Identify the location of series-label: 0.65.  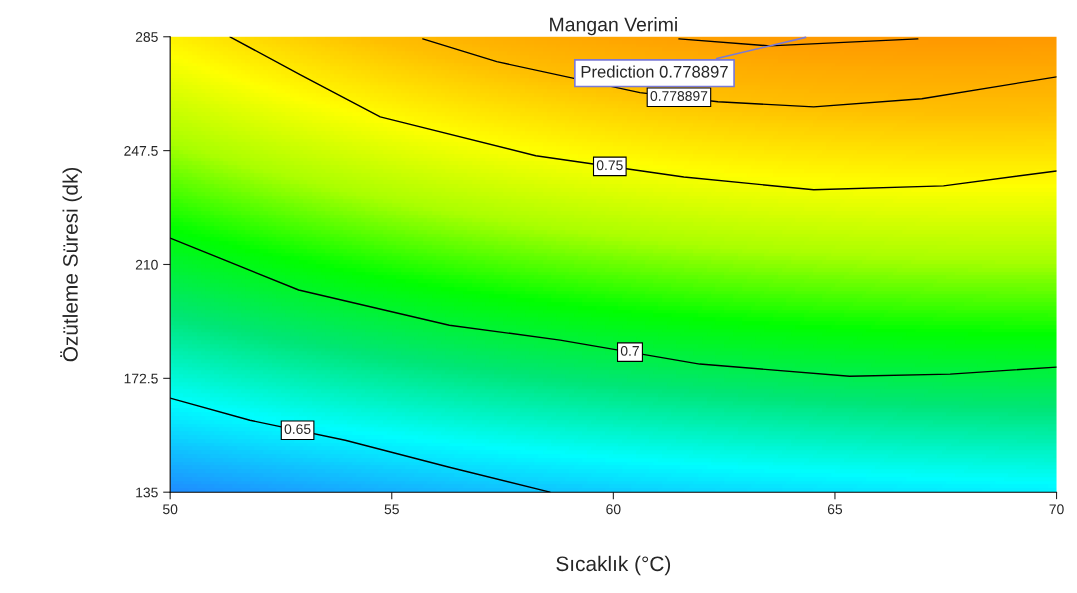
(297, 429).